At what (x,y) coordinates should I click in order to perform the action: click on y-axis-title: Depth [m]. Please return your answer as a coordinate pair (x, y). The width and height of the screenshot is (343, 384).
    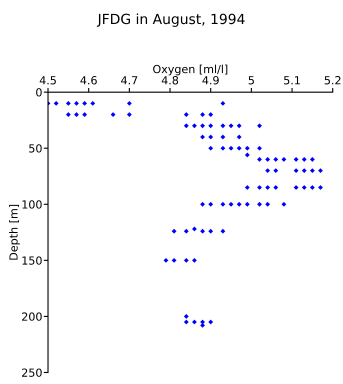
    Looking at the image, I should click on (14, 232).